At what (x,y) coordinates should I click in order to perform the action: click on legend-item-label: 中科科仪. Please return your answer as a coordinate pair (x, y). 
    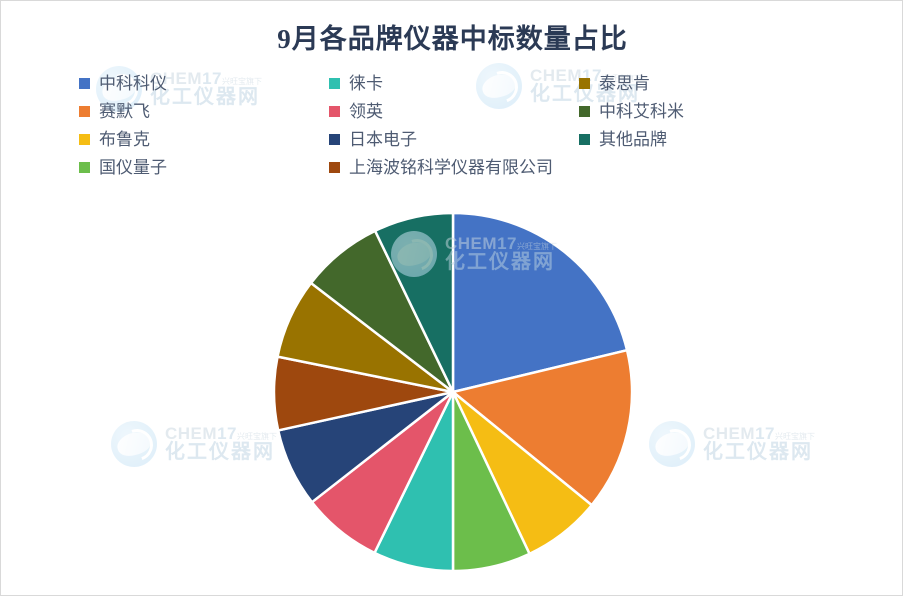
    Looking at the image, I should click on (133, 83).